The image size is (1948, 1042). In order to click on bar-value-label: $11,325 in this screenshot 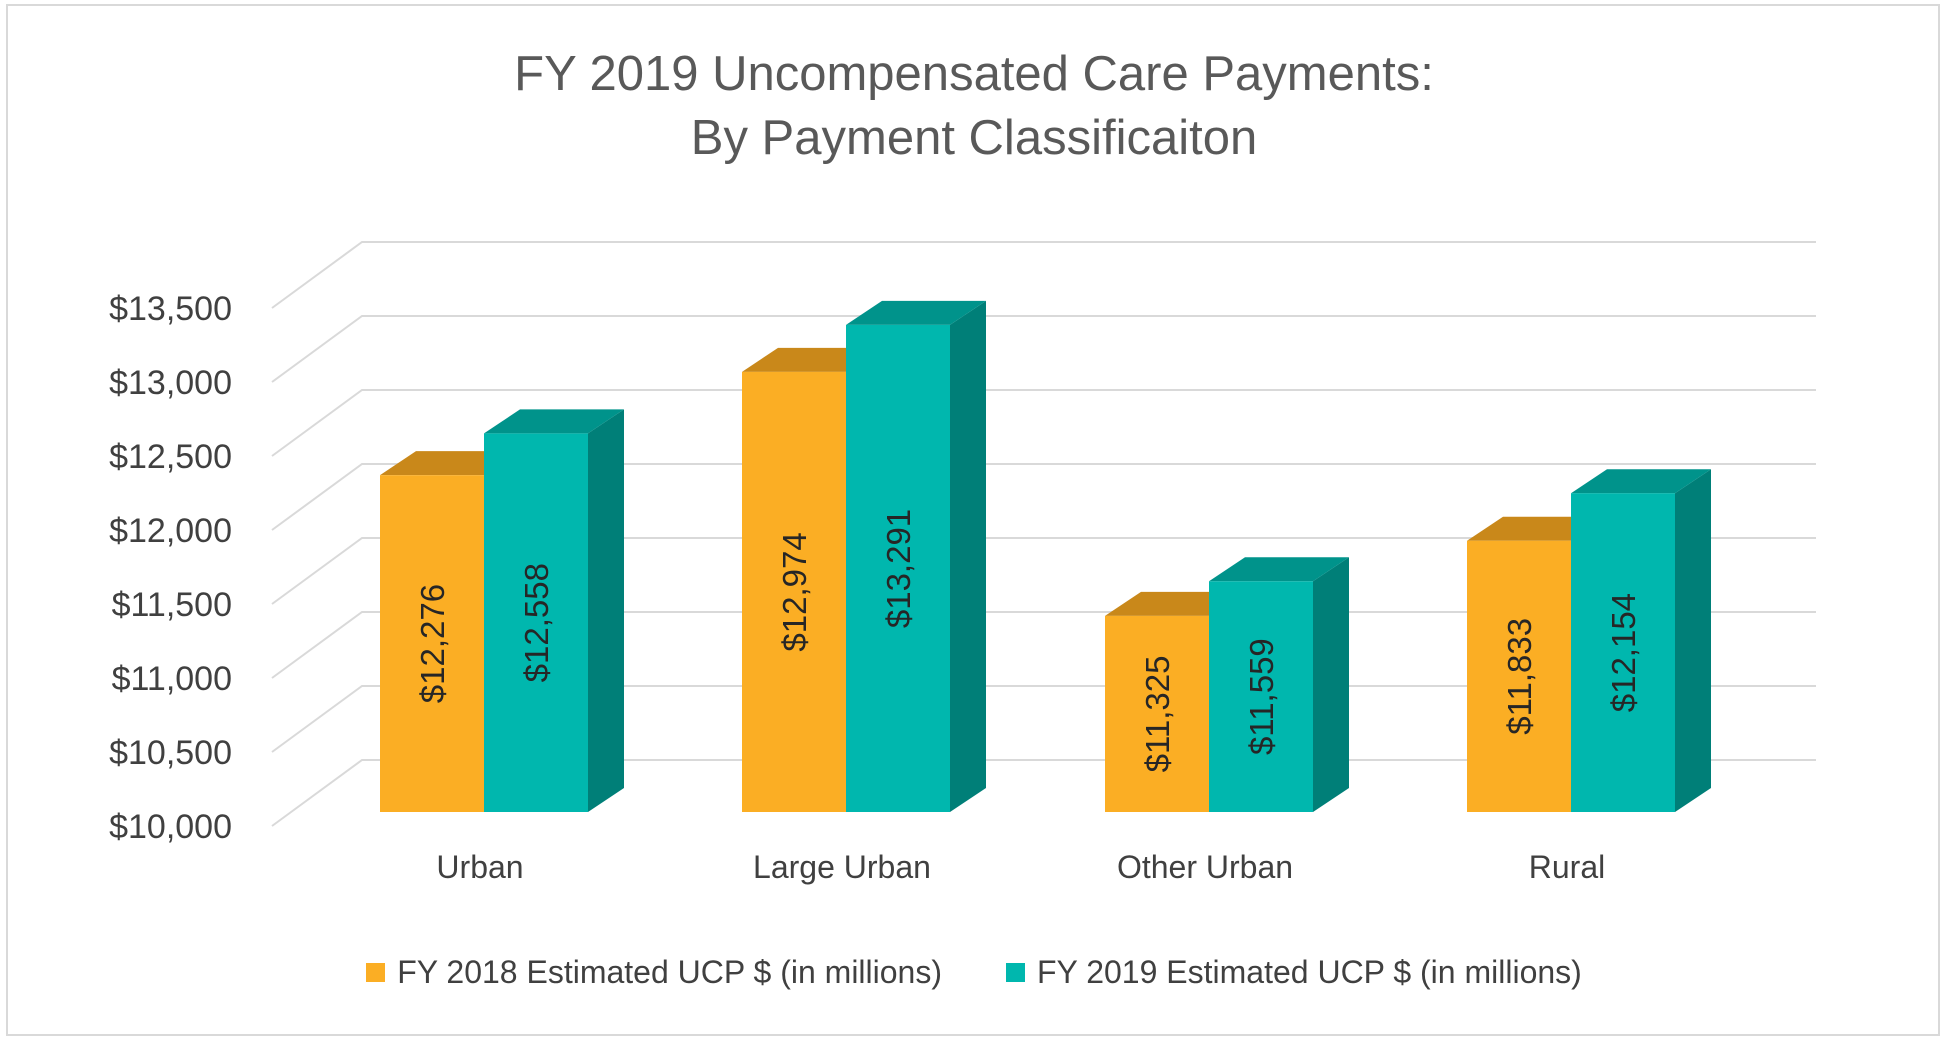, I will do `click(1157, 714)`.